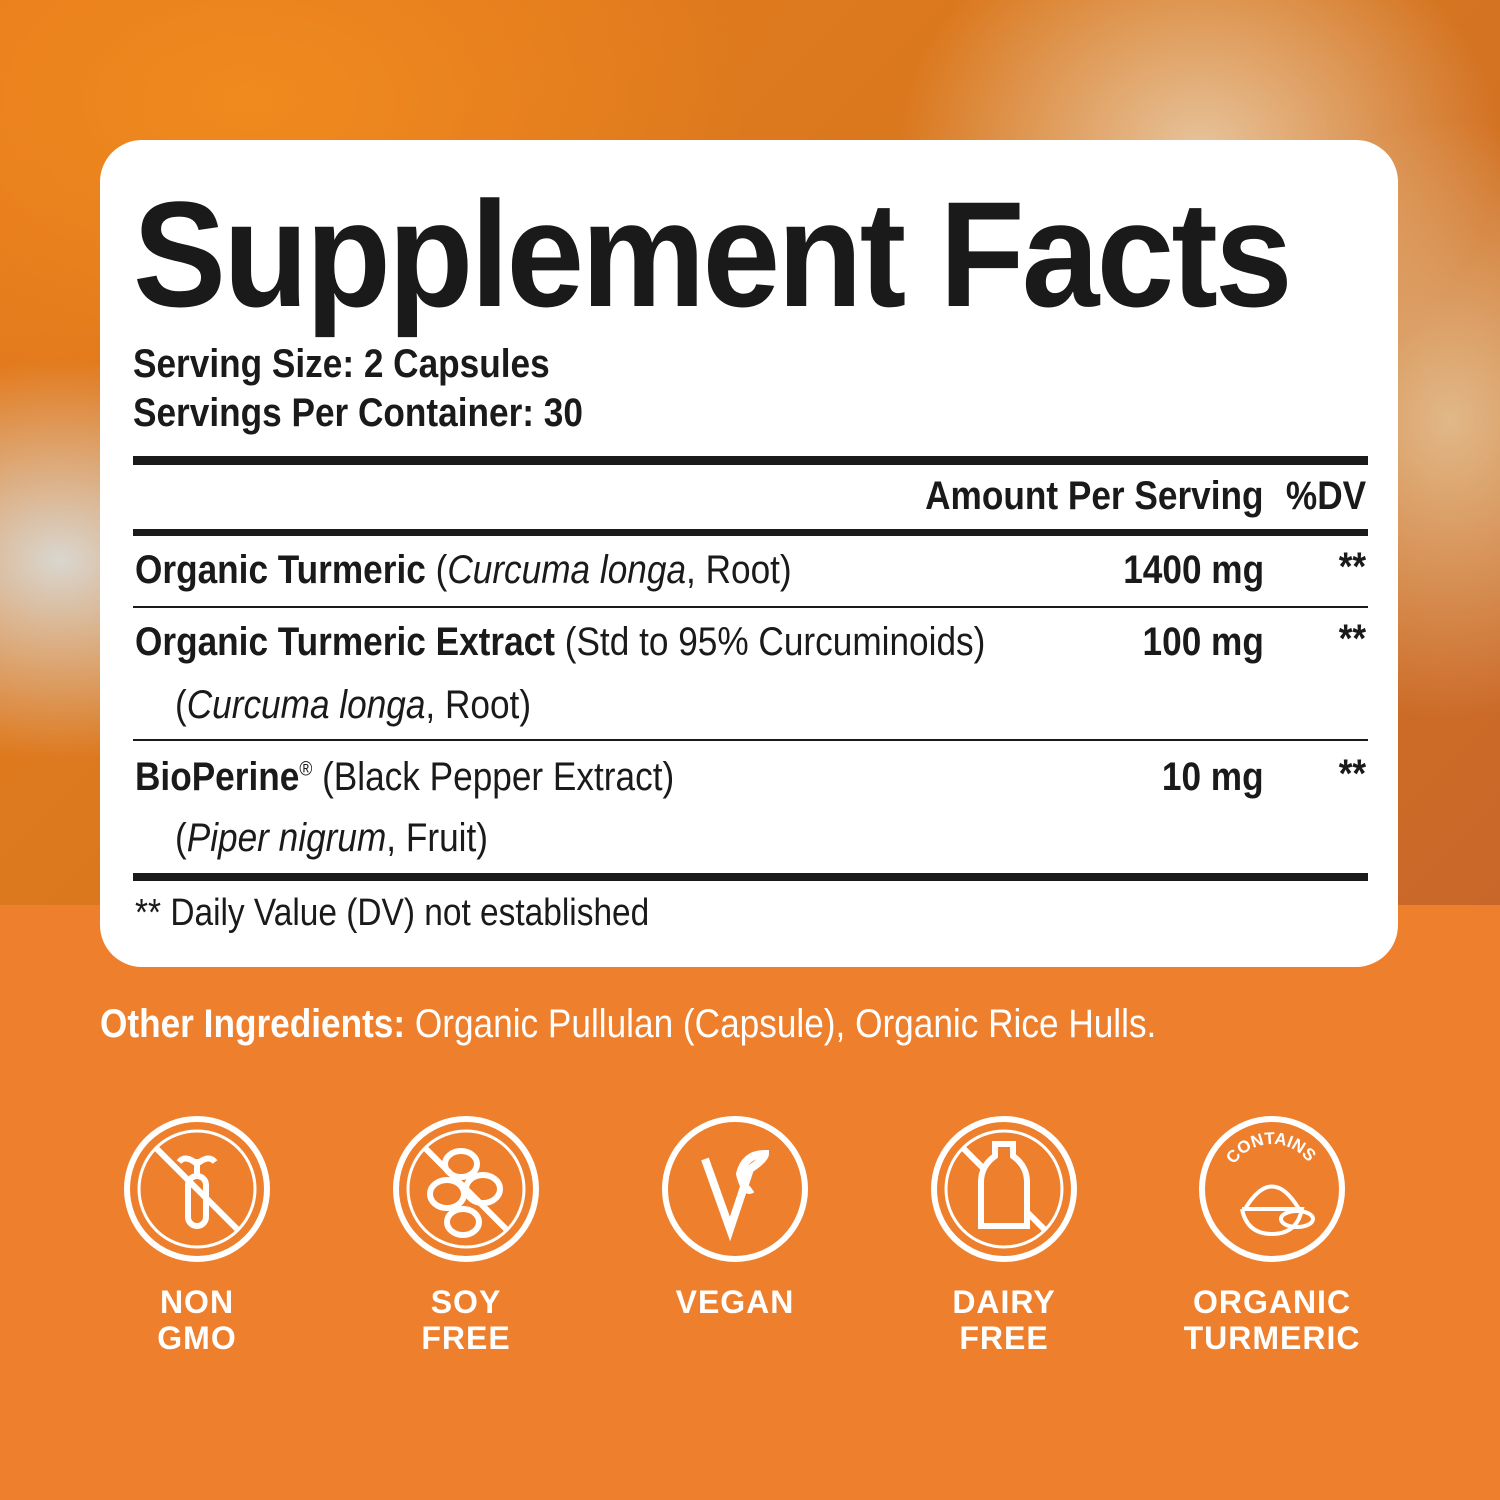 Image resolution: width=1500 pixels, height=1500 pixels. I want to click on badge-dairy-free: DAIRY FREE, so click(1004, 1235).